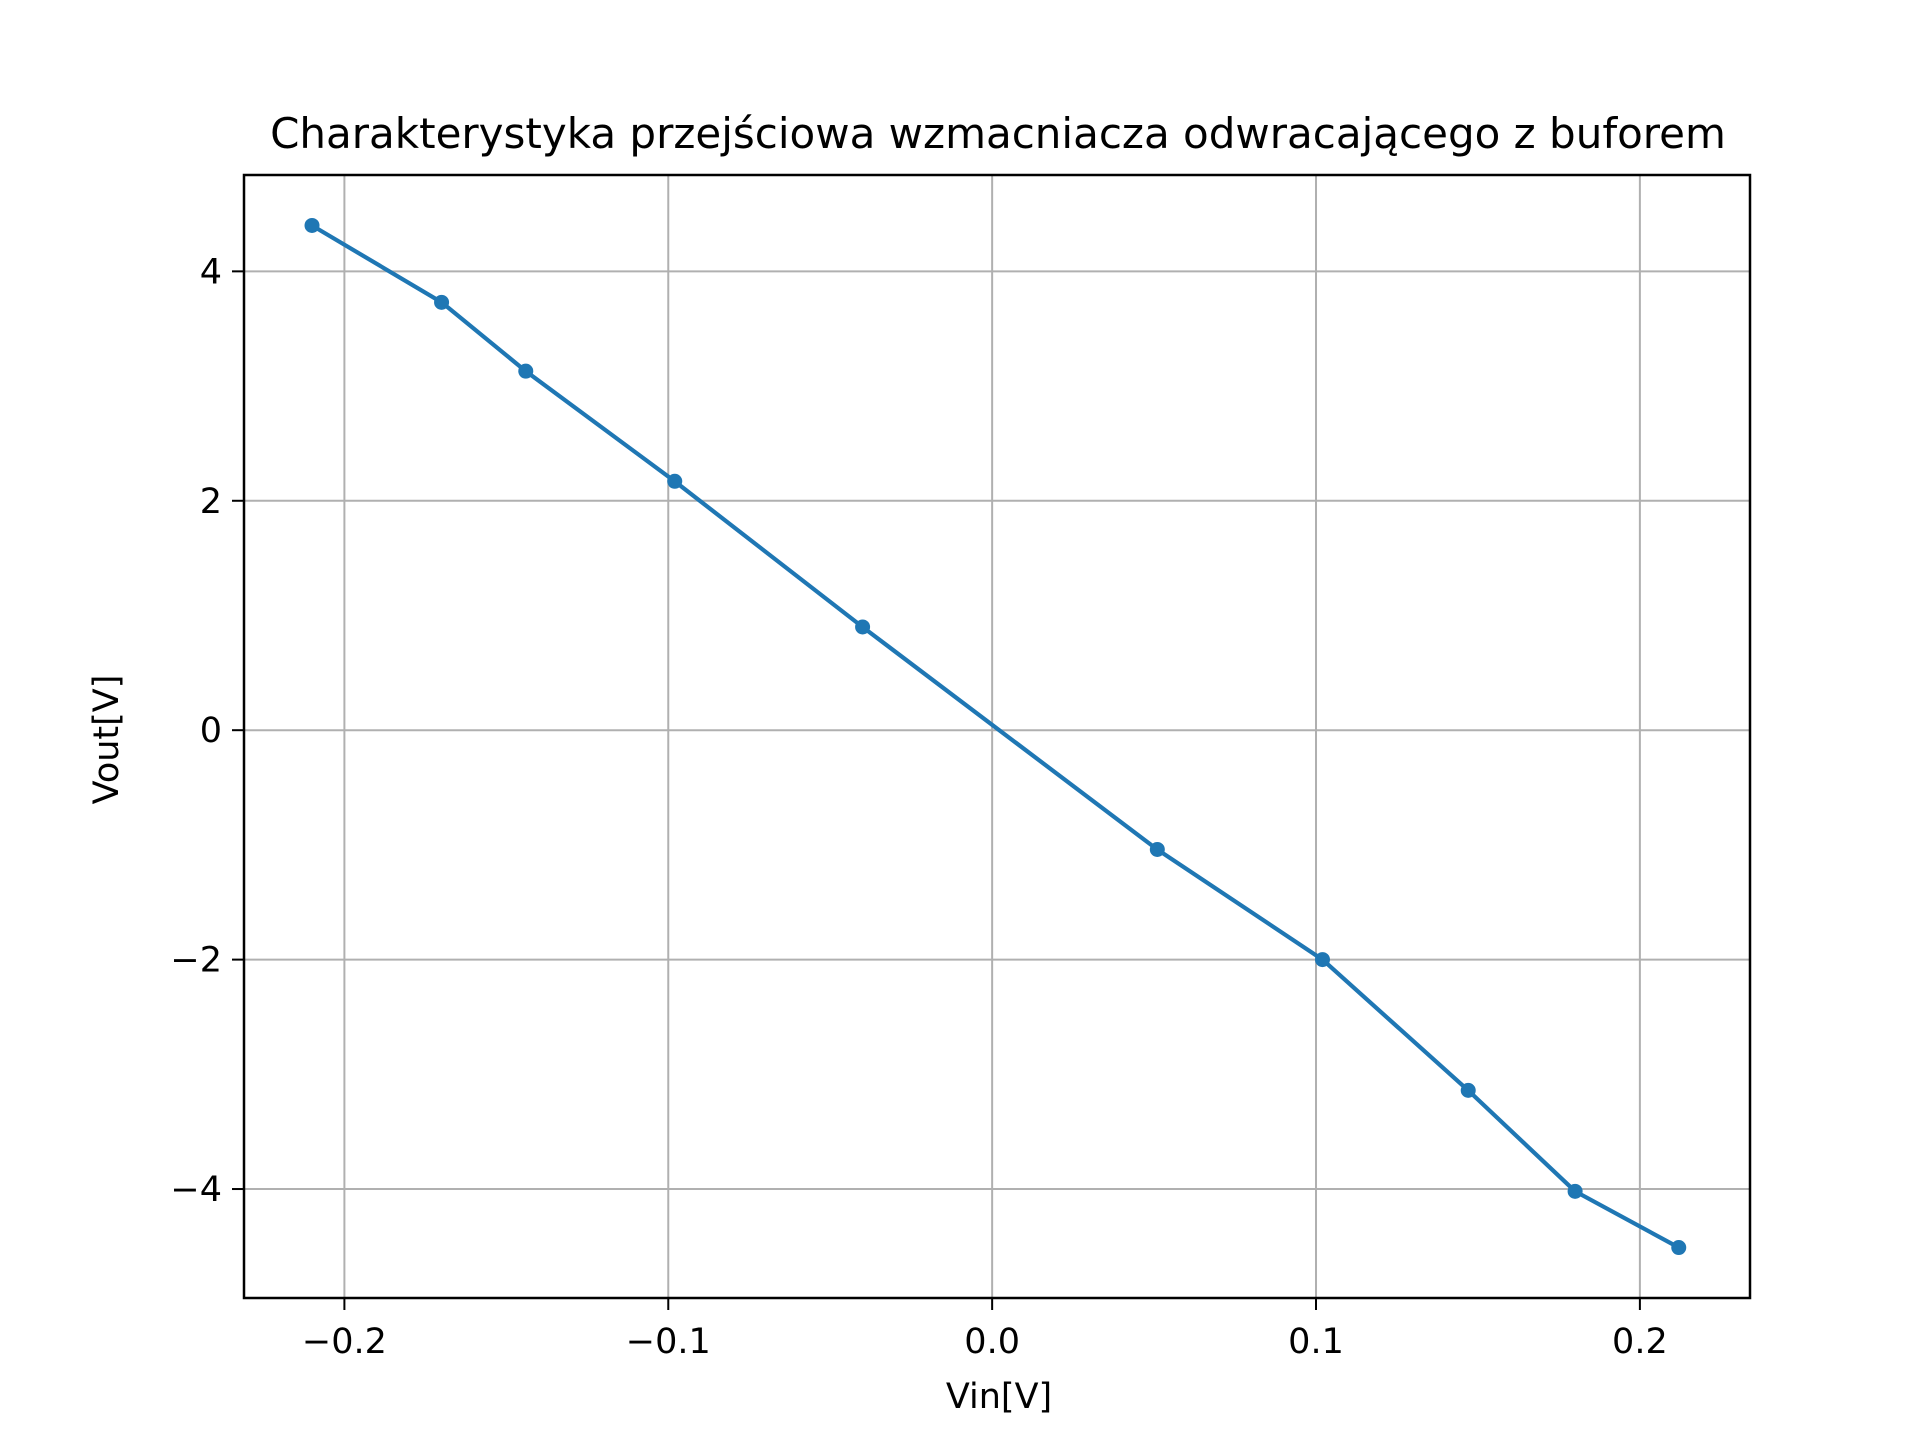  What do you see at coordinates (999, 1397) in the screenshot?
I see `x-axis-label: Vin[V]` at bounding box center [999, 1397].